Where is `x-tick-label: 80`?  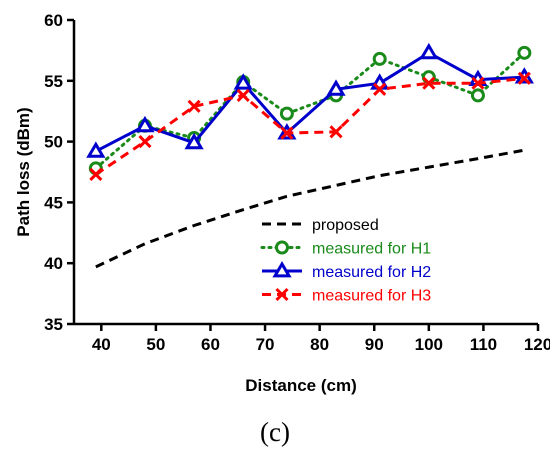 x-tick-label: 80 is located at coordinates (319, 344).